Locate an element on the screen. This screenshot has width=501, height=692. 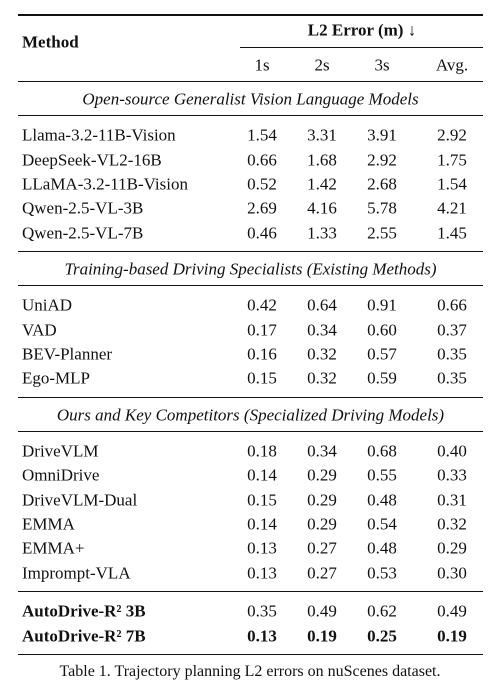
cell-value: 0.60 is located at coordinates (382, 330).